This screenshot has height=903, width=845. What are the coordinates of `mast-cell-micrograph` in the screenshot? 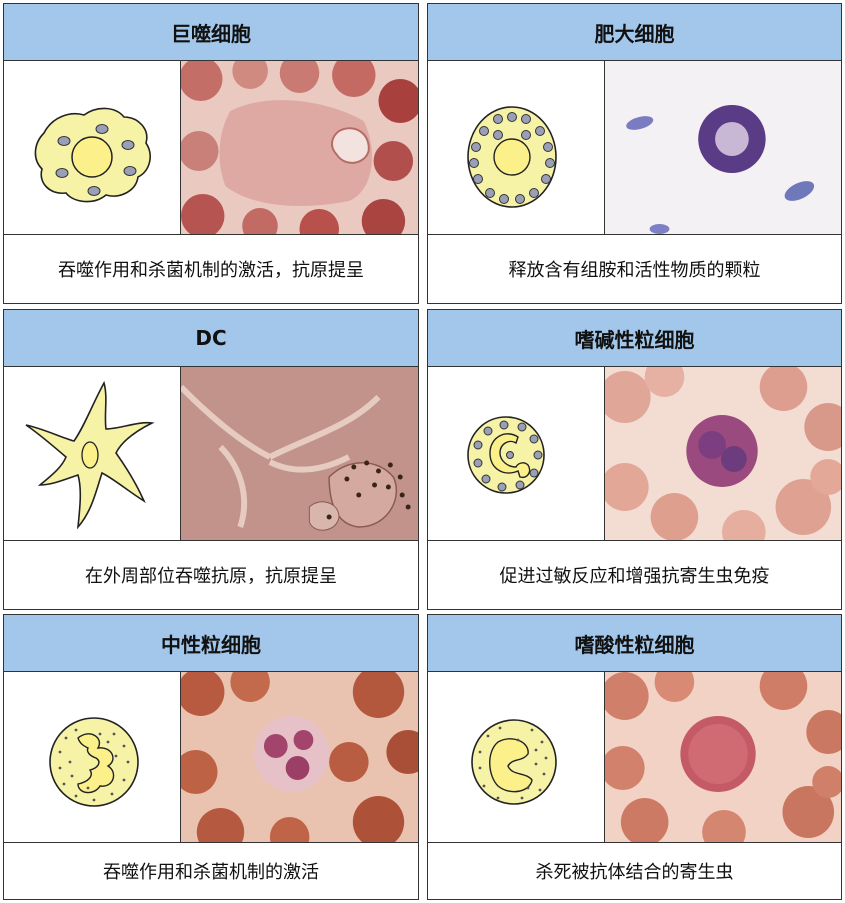 It's located at (723, 147).